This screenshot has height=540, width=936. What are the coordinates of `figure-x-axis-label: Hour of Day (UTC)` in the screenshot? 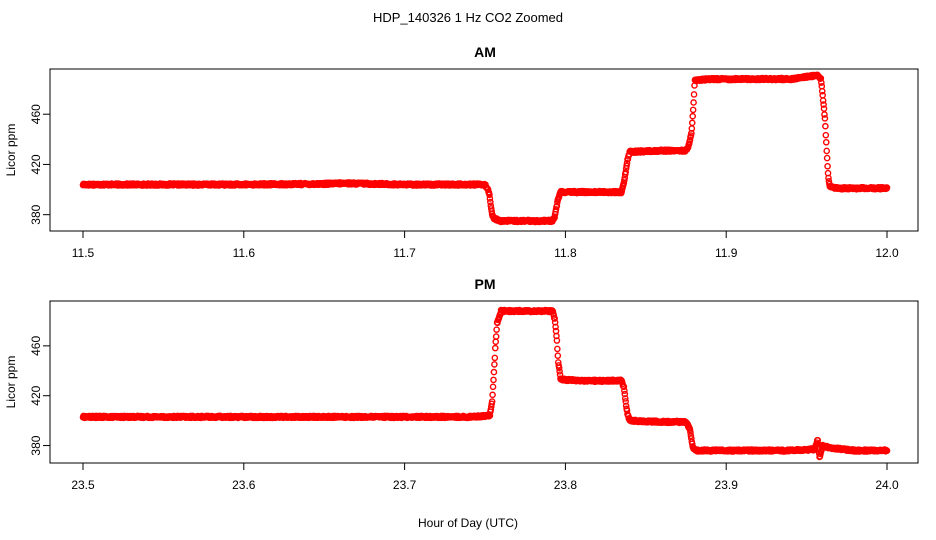 It's located at (468, 523).